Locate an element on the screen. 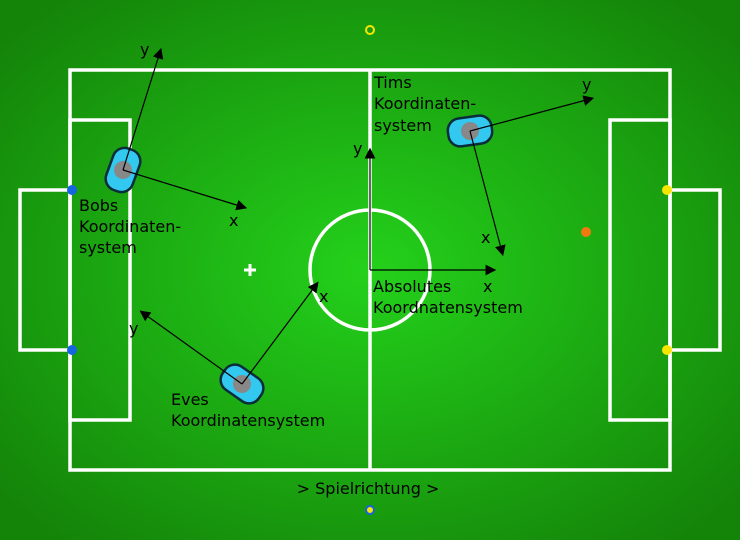 Image resolution: width=740 pixels, height=540 pixels. tim-y-label: y is located at coordinates (586, 84).